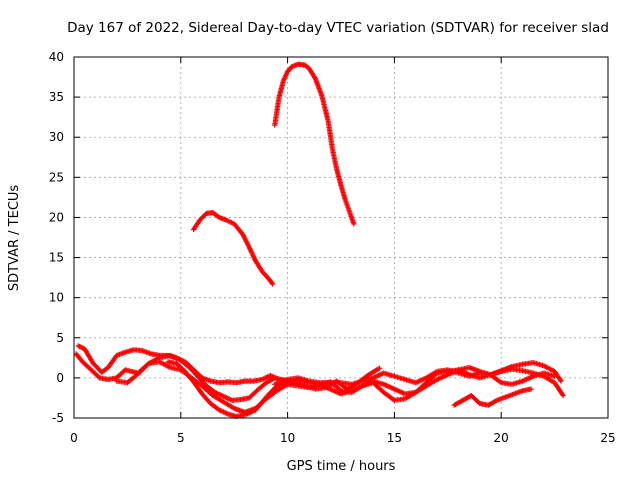 This screenshot has width=640, height=480. I want to click on series-arc-high, so click(314, 144).